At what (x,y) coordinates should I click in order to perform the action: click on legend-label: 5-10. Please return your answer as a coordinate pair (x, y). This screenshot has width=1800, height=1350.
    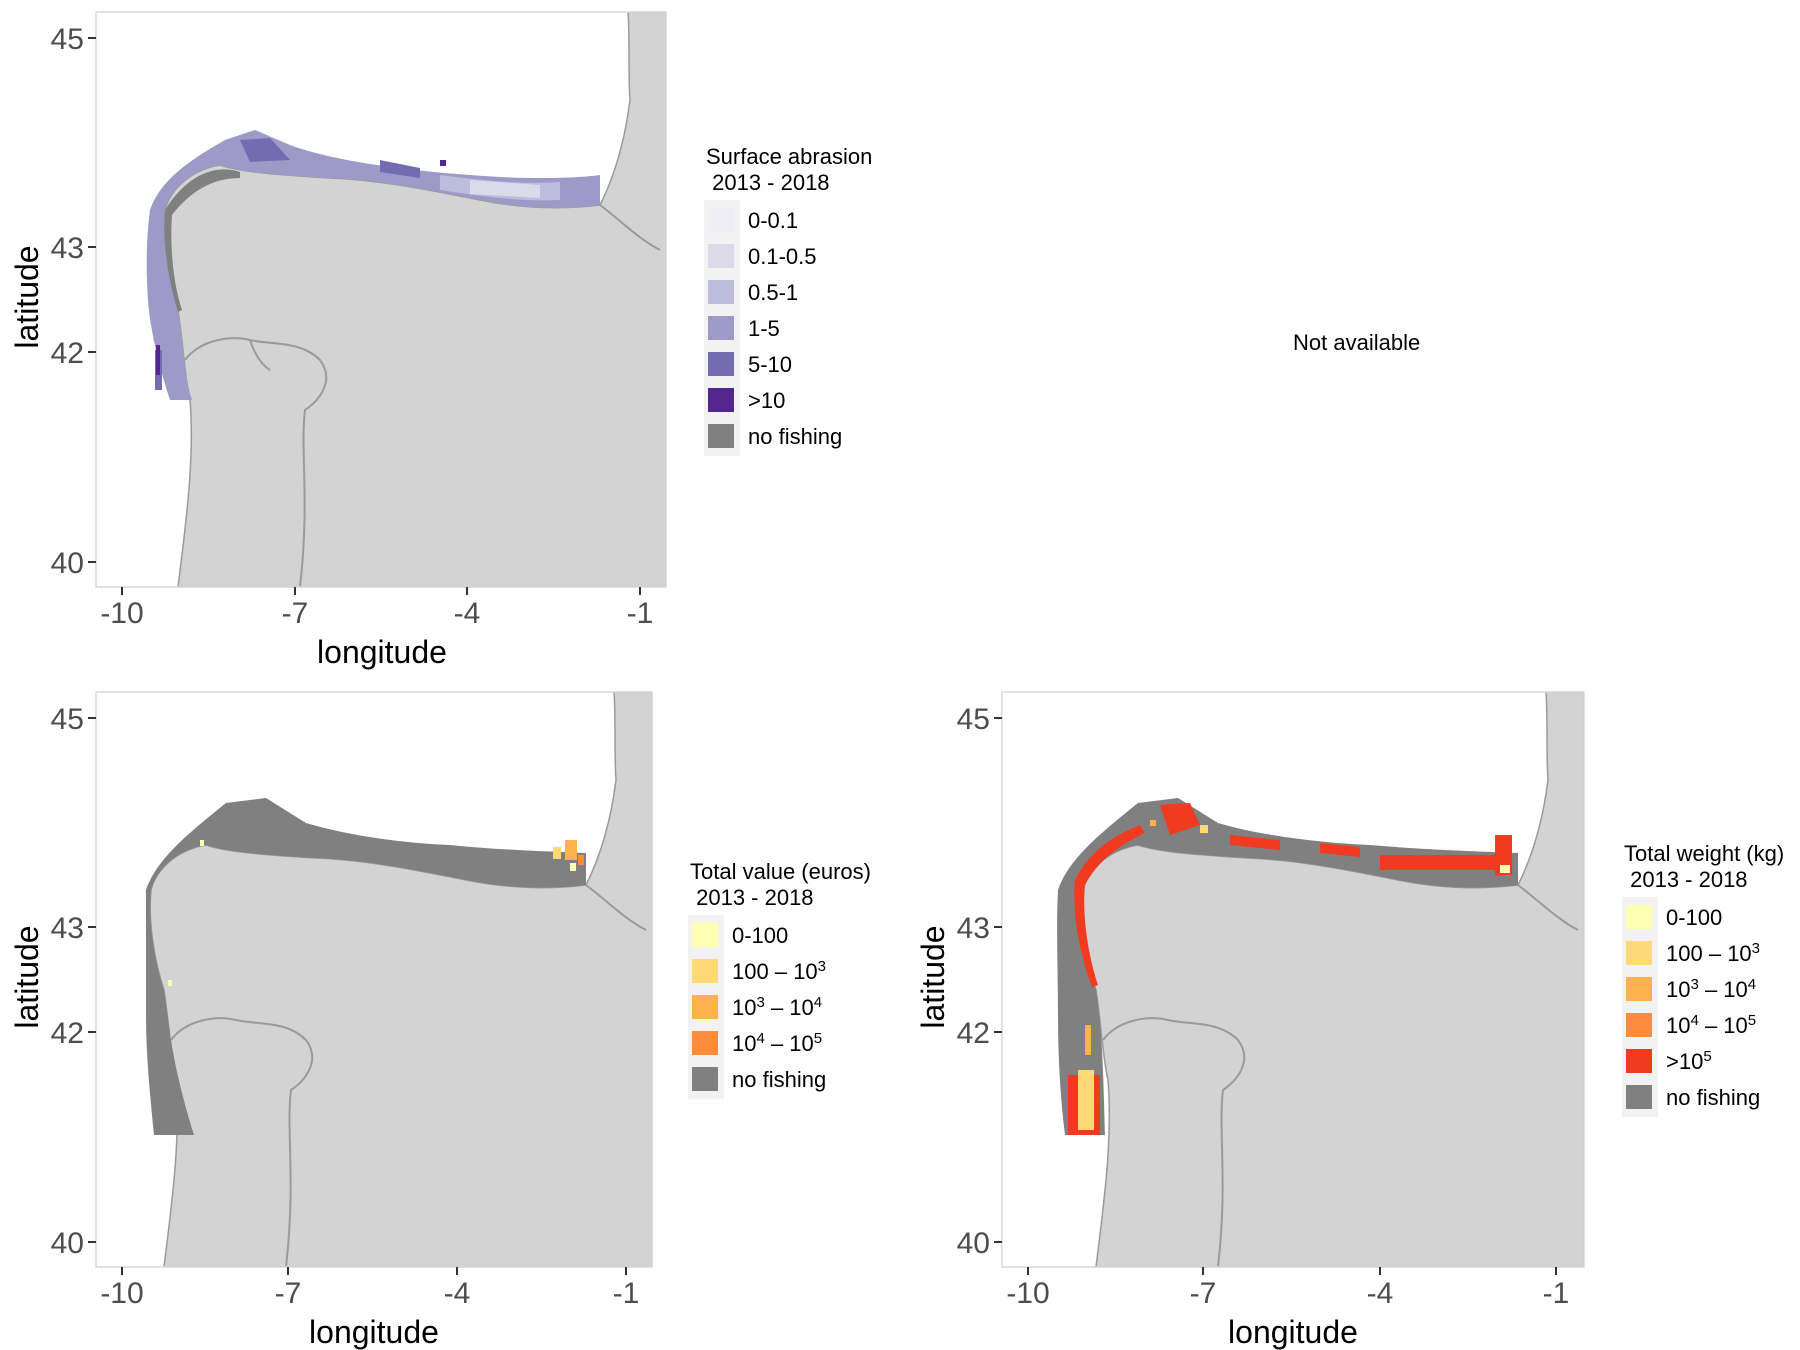
    Looking at the image, I should click on (770, 364).